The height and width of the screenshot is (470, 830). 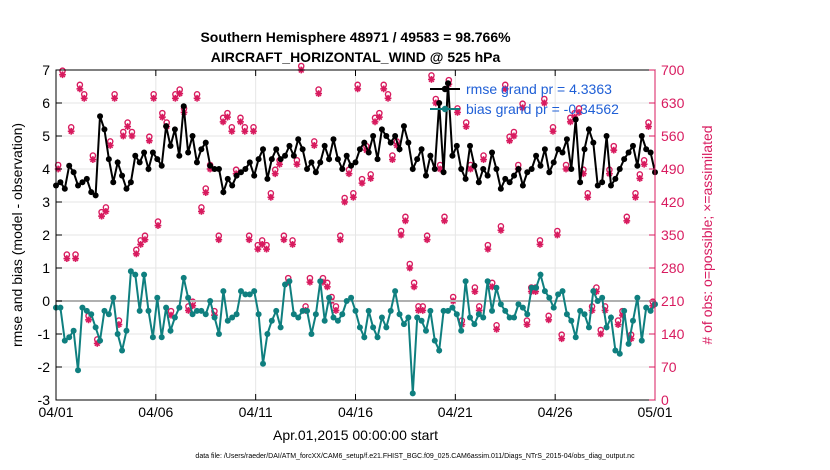 What do you see at coordinates (44, 400) in the screenshot?
I see `left-y-tick-label: -3` at bounding box center [44, 400].